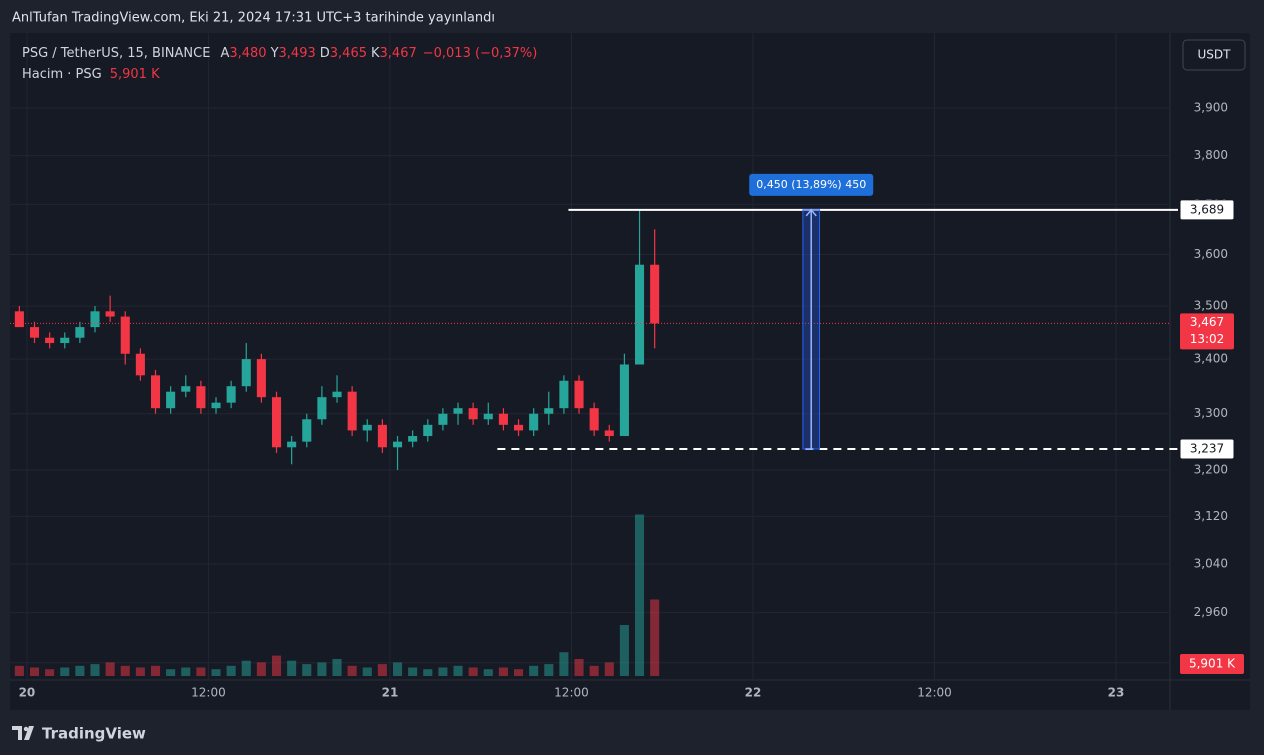  I want to click on y-tick-label: 3,120, so click(1211, 516).